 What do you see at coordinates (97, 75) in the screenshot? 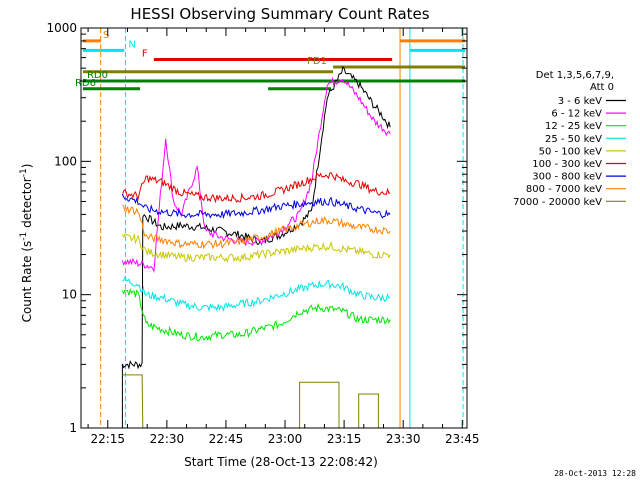
I see `flag-label-rd0: RD0` at bounding box center [97, 75].